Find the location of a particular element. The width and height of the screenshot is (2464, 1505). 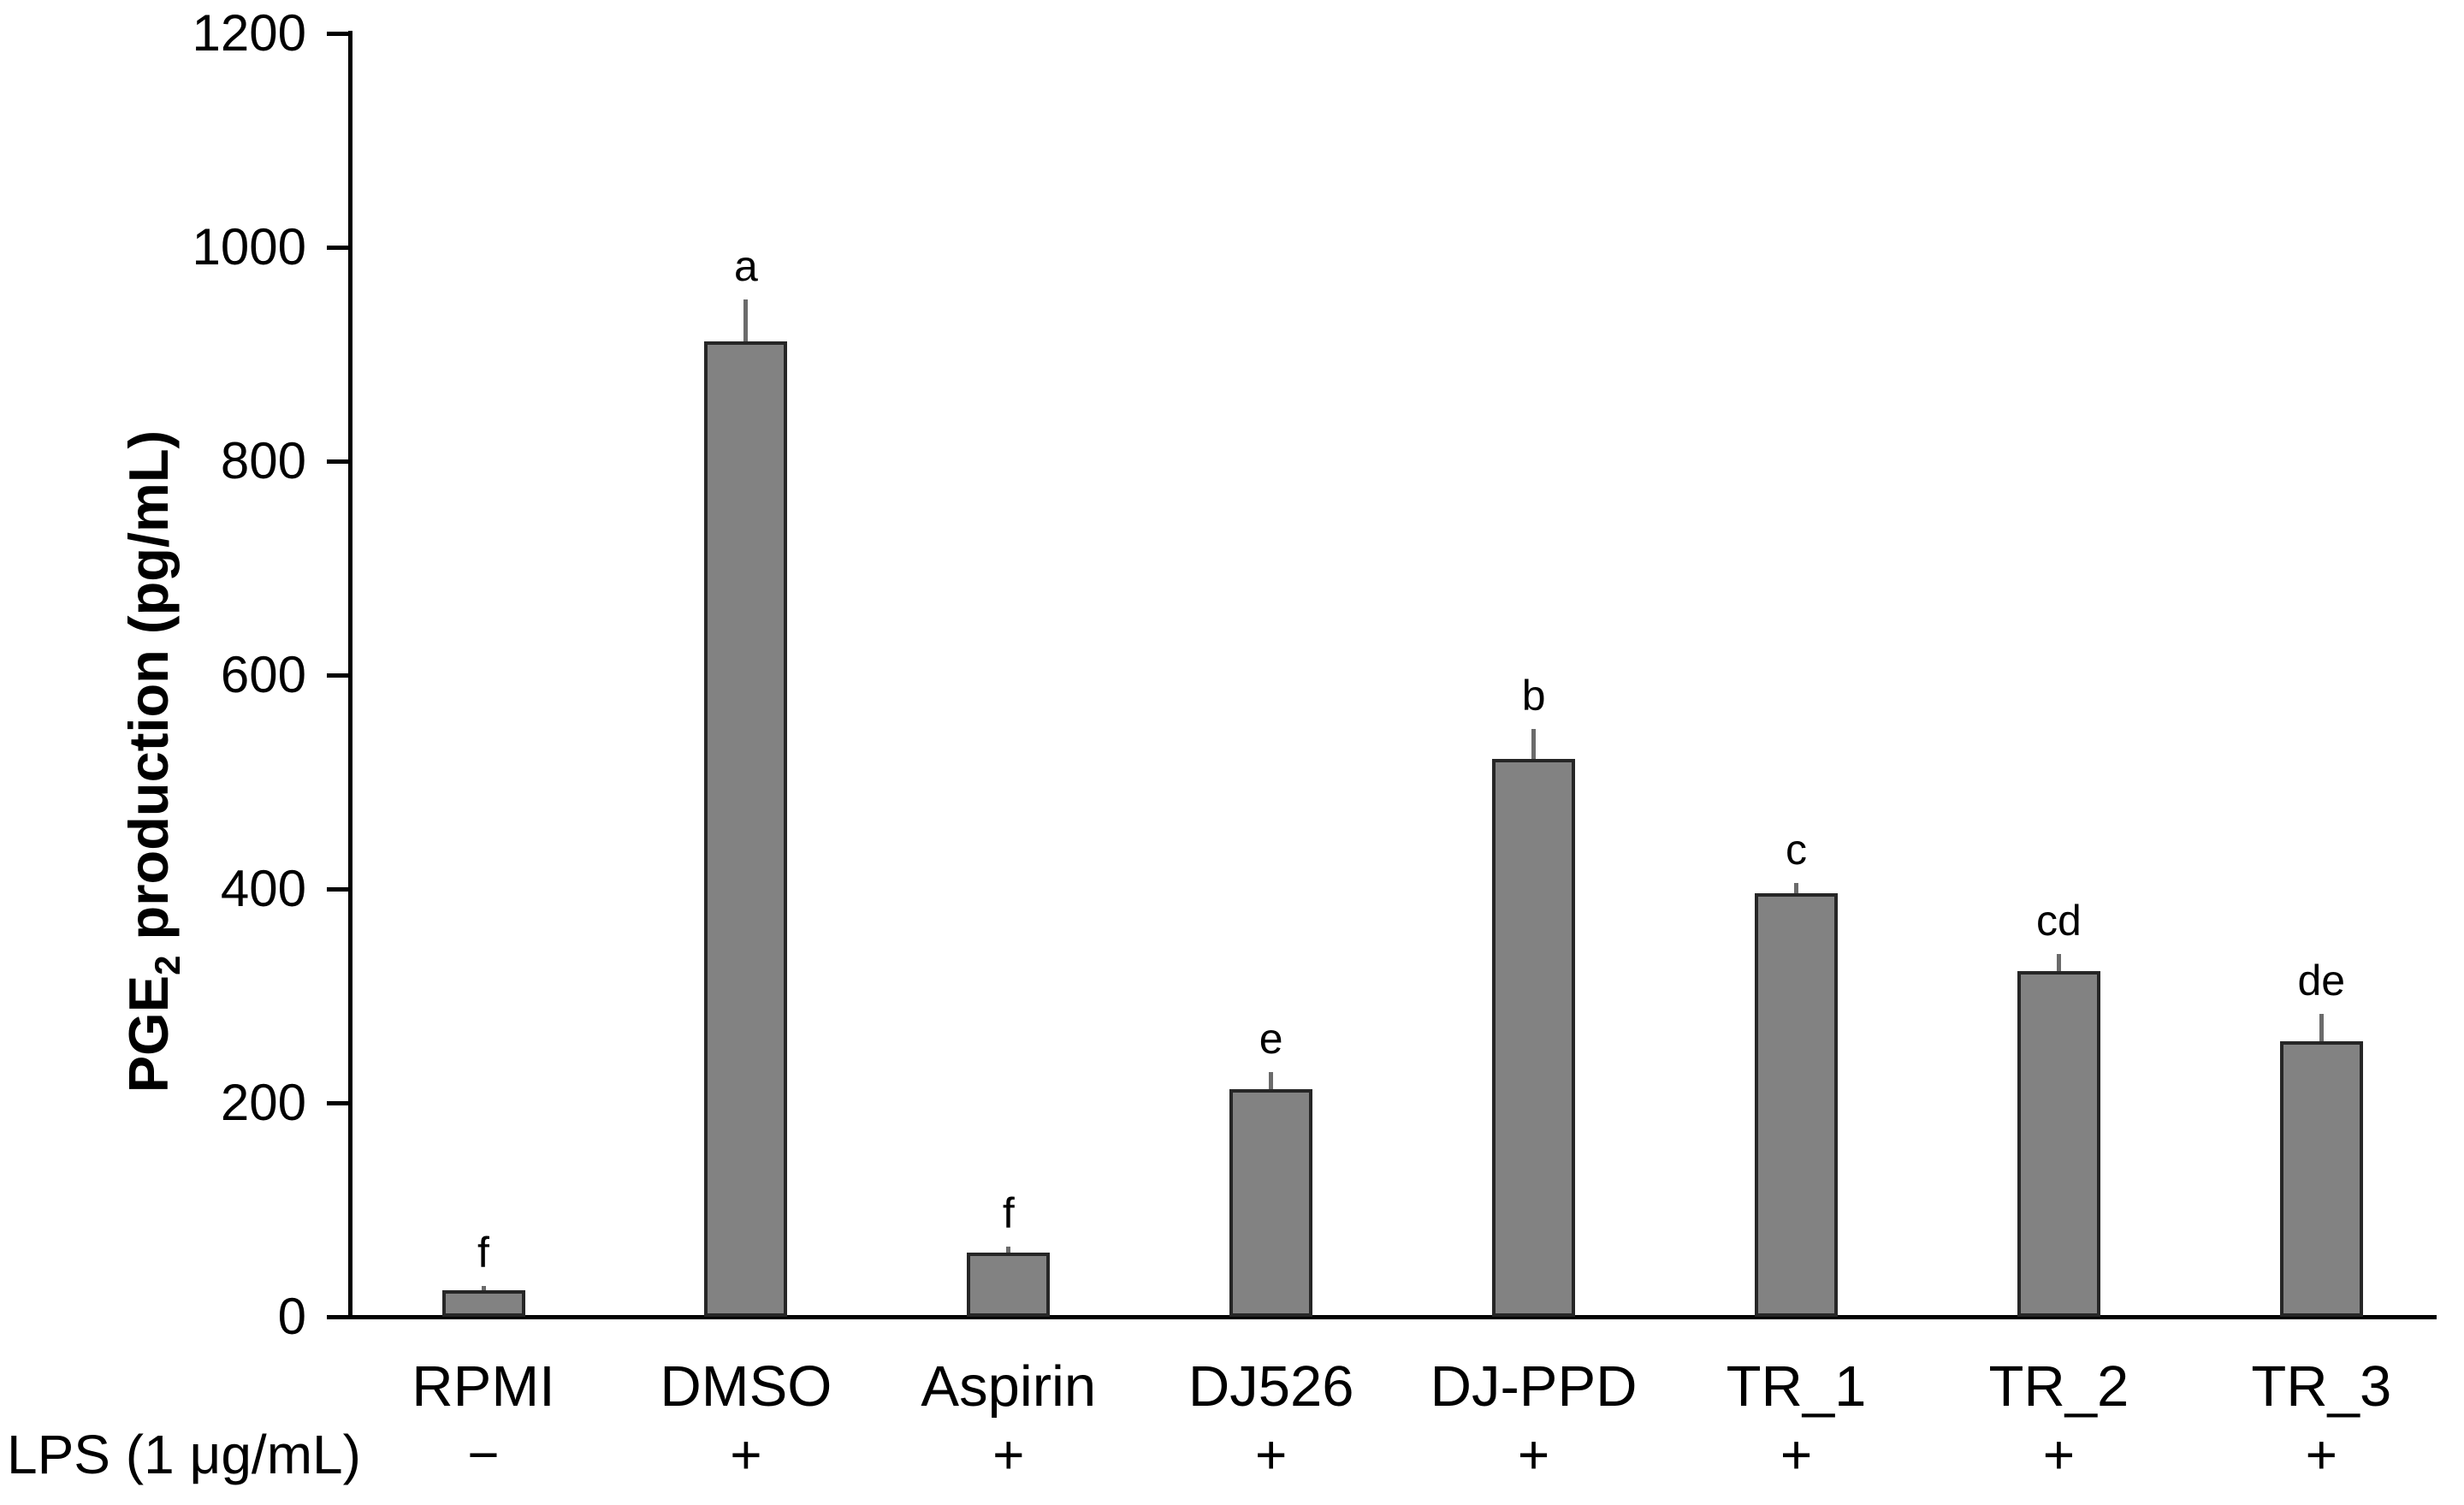

significance-letter: b is located at coordinates (1533, 695).